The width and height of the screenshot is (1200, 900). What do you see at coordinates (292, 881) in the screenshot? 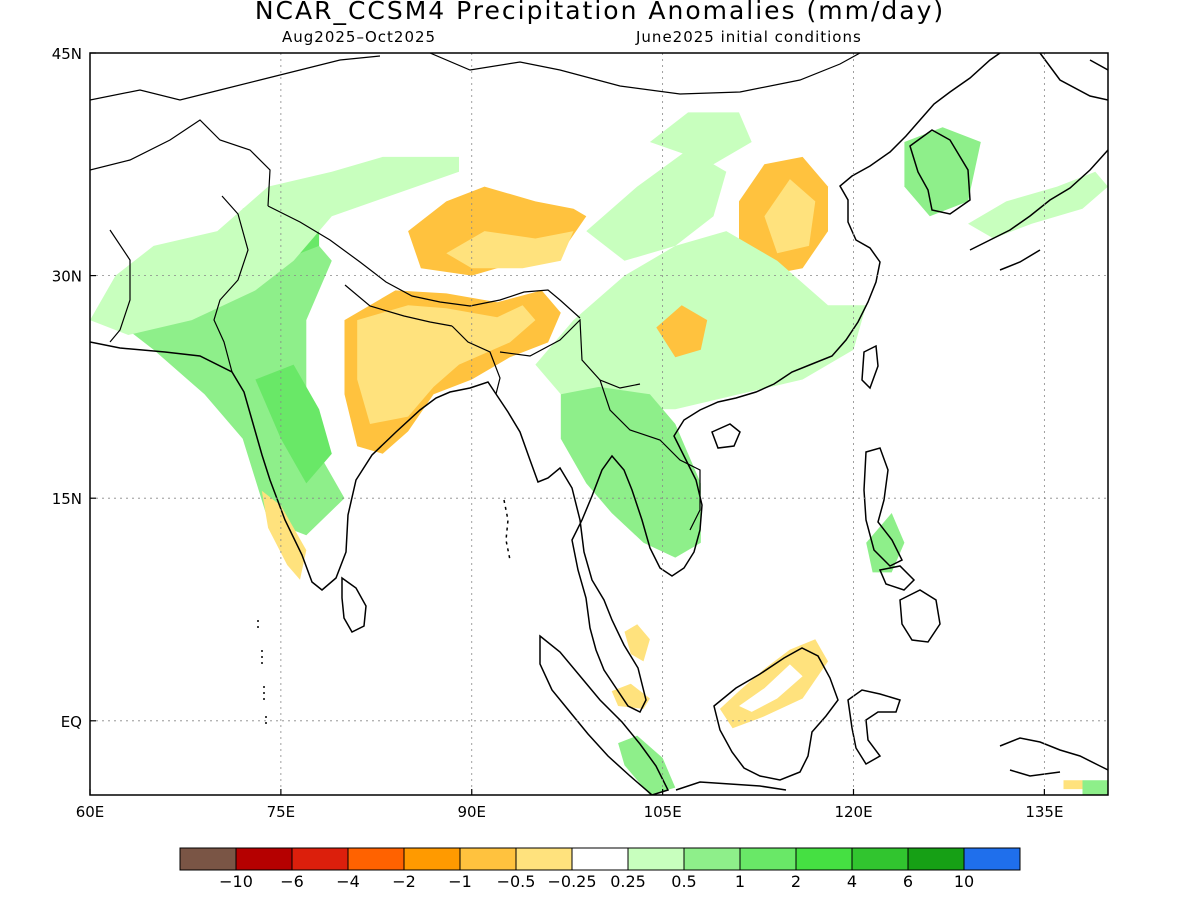
I see `colorbar-label: −6` at bounding box center [292, 881].